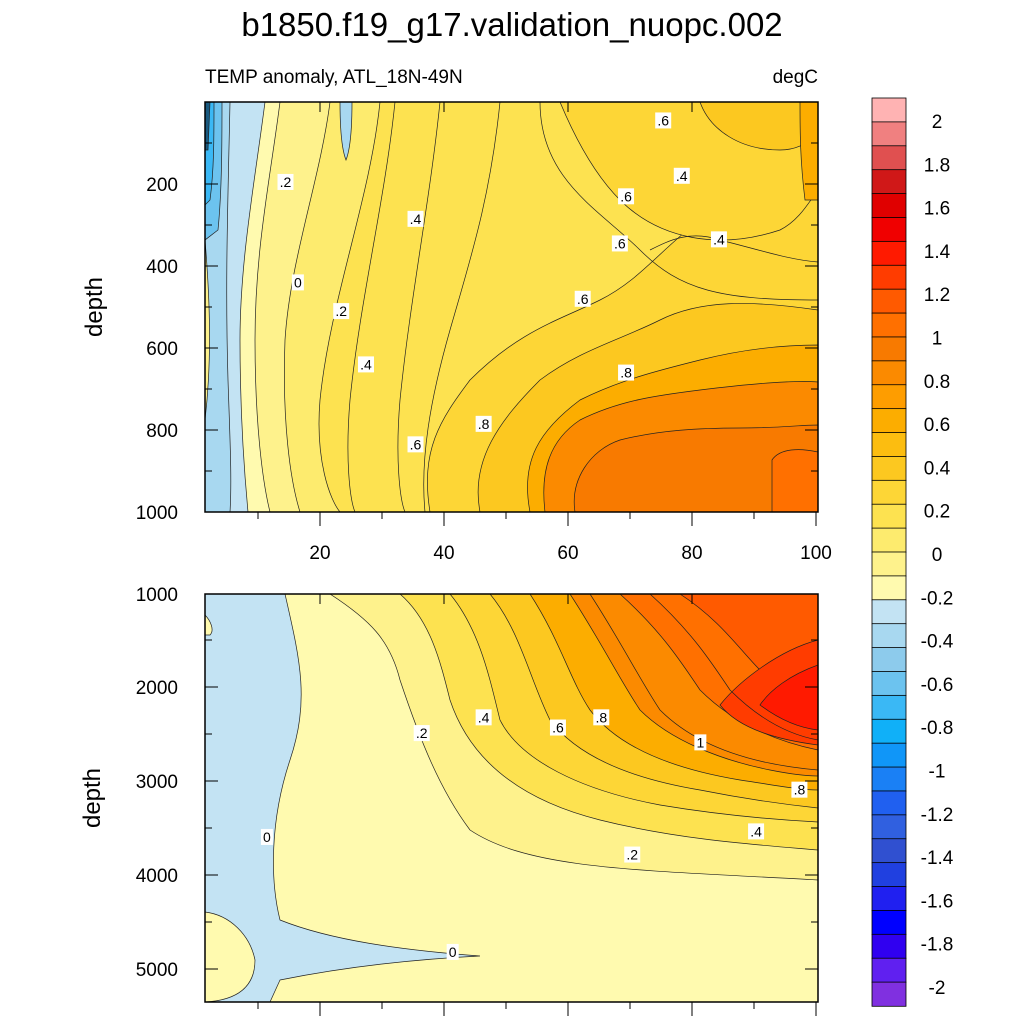 Image resolution: width=1024 pixels, height=1024 pixels. Describe the element at coordinates (937, 209) in the screenshot. I see `colorbar-label: 1.6` at that location.